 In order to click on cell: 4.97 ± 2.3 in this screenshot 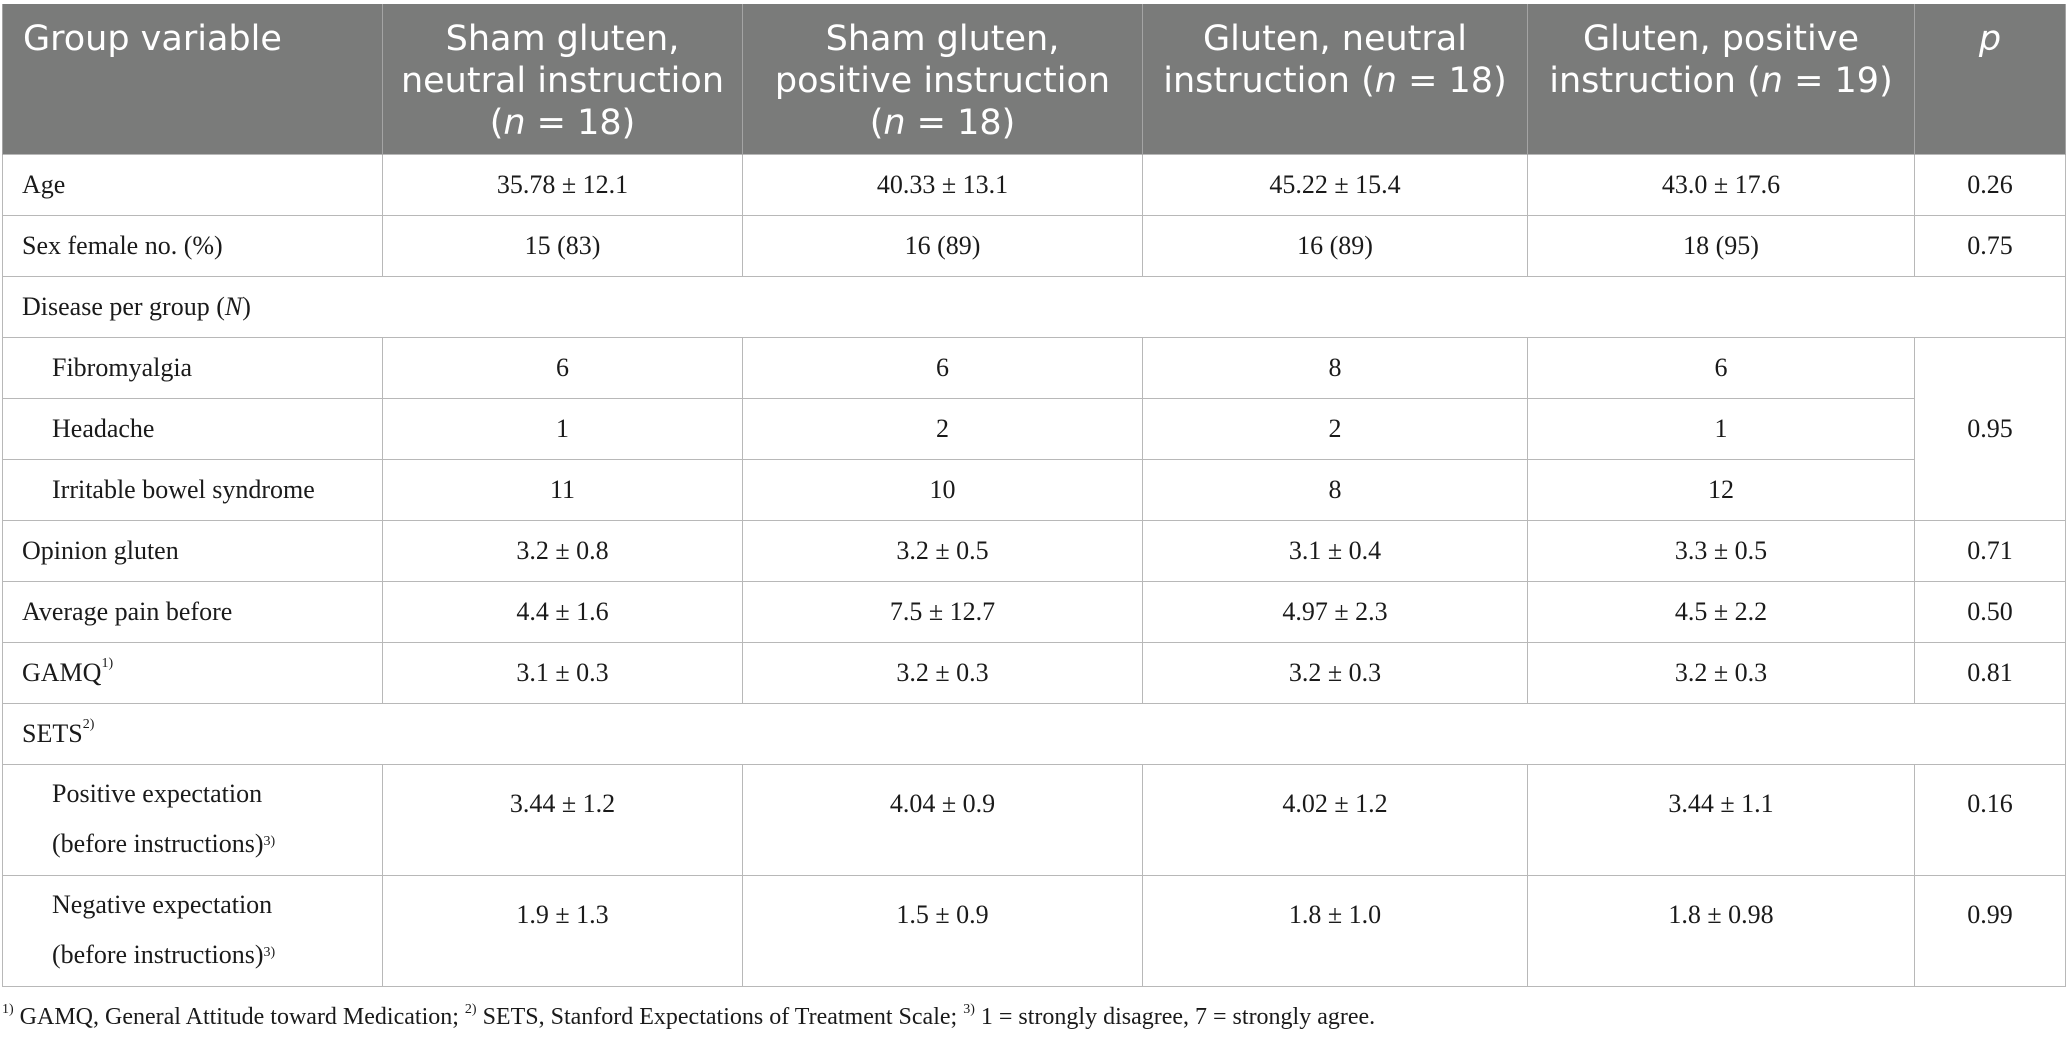, I will do `click(1335, 612)`.